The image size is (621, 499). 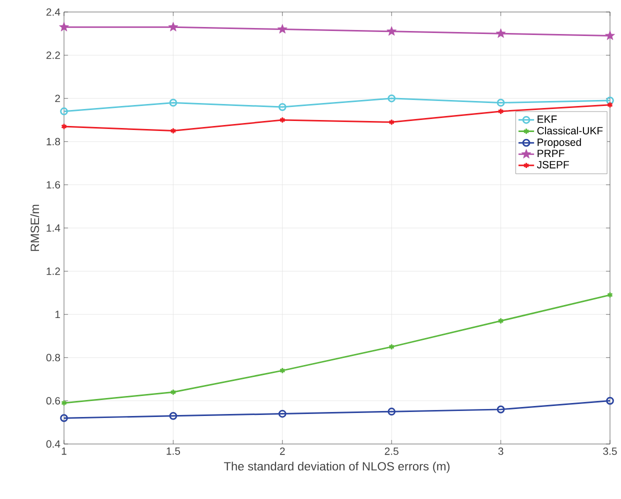 I want to click on y-tick-label: 1, so click(x=57, y=314).